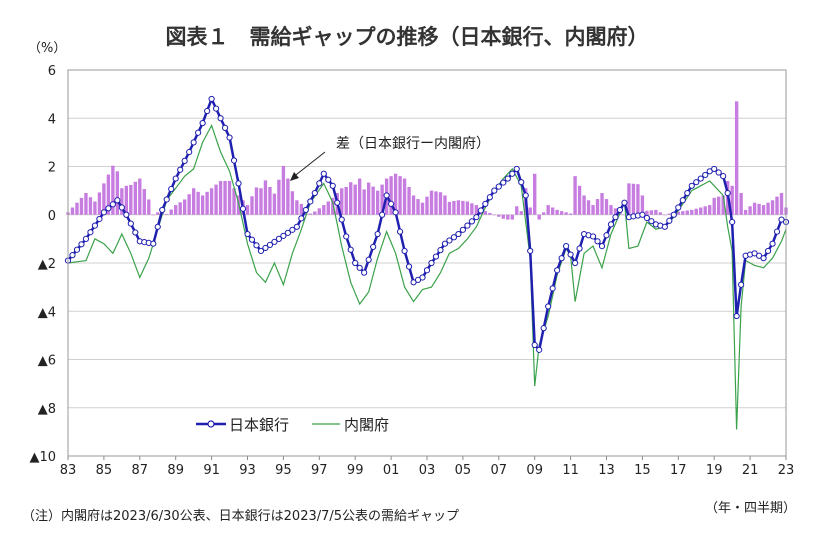  Describe the element at coordinates (211, 470) in the screenshot. I see `x-tick-label: 91` at that location.